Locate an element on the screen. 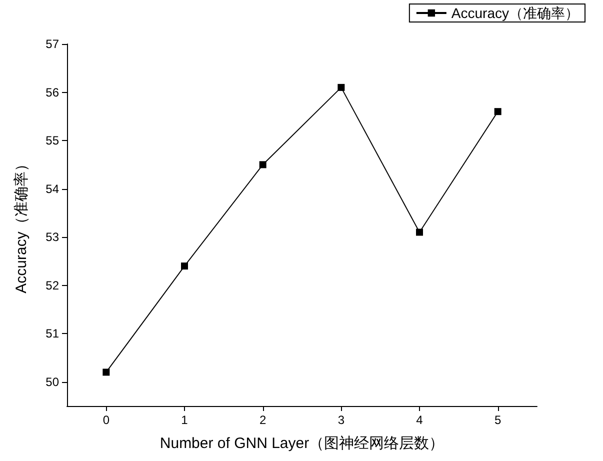 Image resolution: width=603 pixels, height=461 pixels. y-axis-title: Accuracy（准确率） is located at coordinates (21, 225).